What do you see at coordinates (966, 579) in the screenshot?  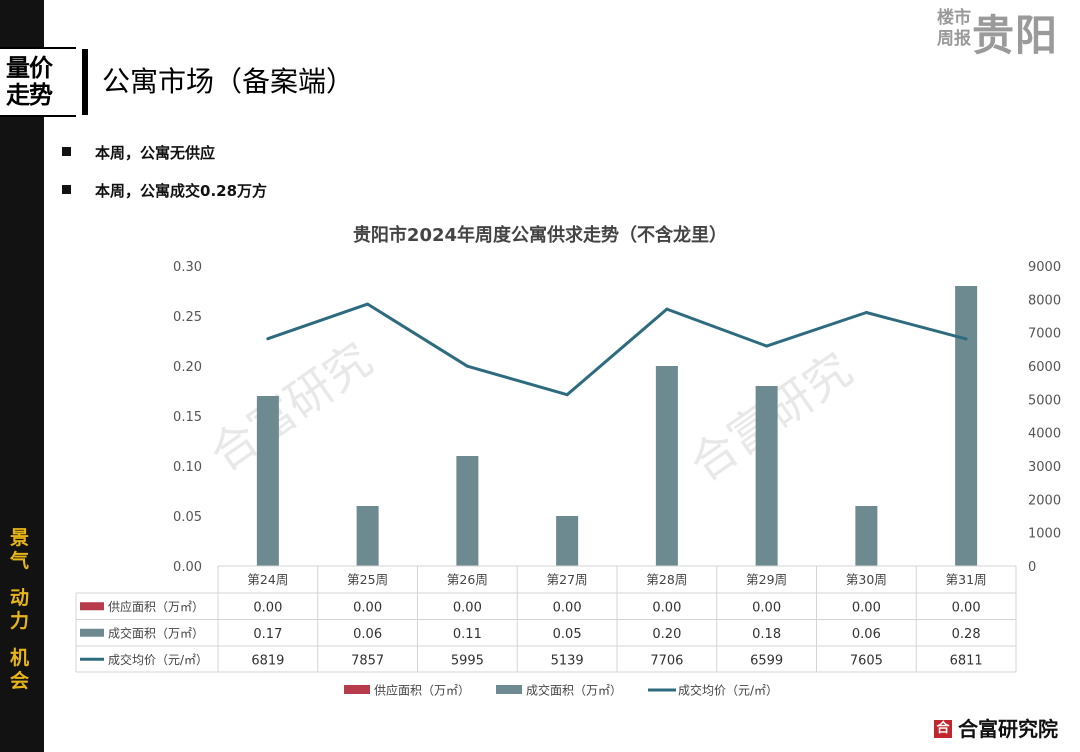 I see `x-tick-label: 第31周` at bounding box center [966, 579].